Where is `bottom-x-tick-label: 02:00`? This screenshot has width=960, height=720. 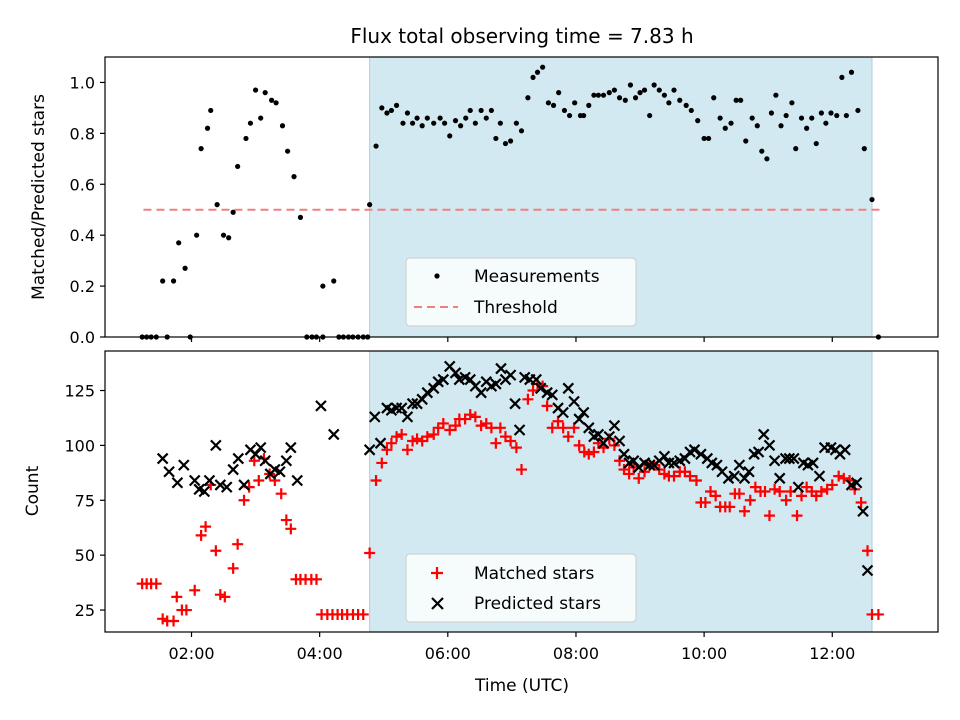 bottom-x-tick-label: 02:00 is located at coordinates (191, 653).